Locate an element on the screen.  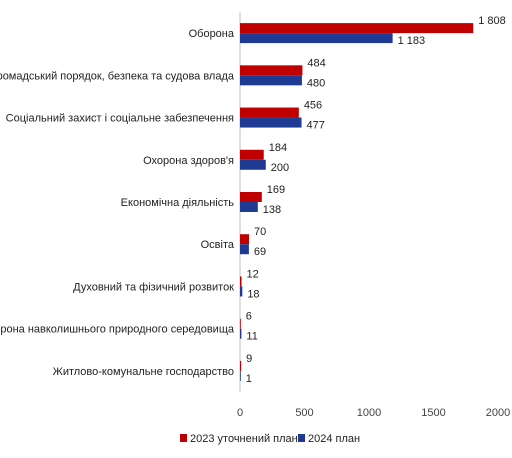
data-label: 138 is located at coordinates (272, 210).